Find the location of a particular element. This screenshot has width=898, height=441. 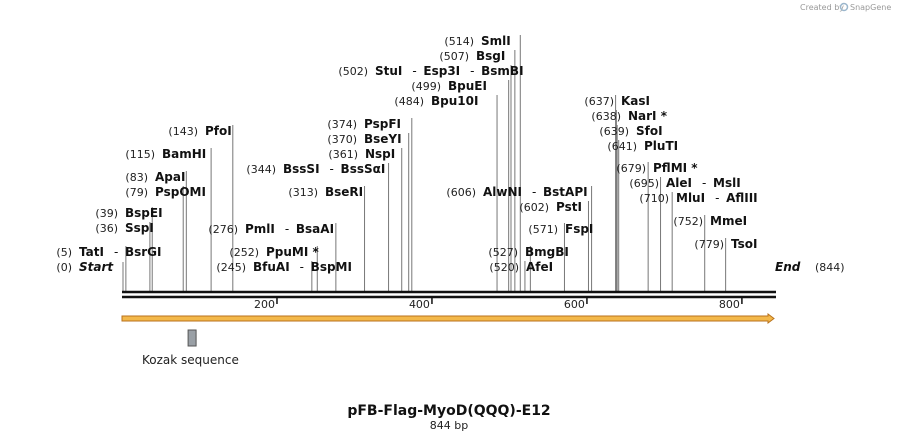

enzyme-name: BstAPI is located at coordinates (565, 192).